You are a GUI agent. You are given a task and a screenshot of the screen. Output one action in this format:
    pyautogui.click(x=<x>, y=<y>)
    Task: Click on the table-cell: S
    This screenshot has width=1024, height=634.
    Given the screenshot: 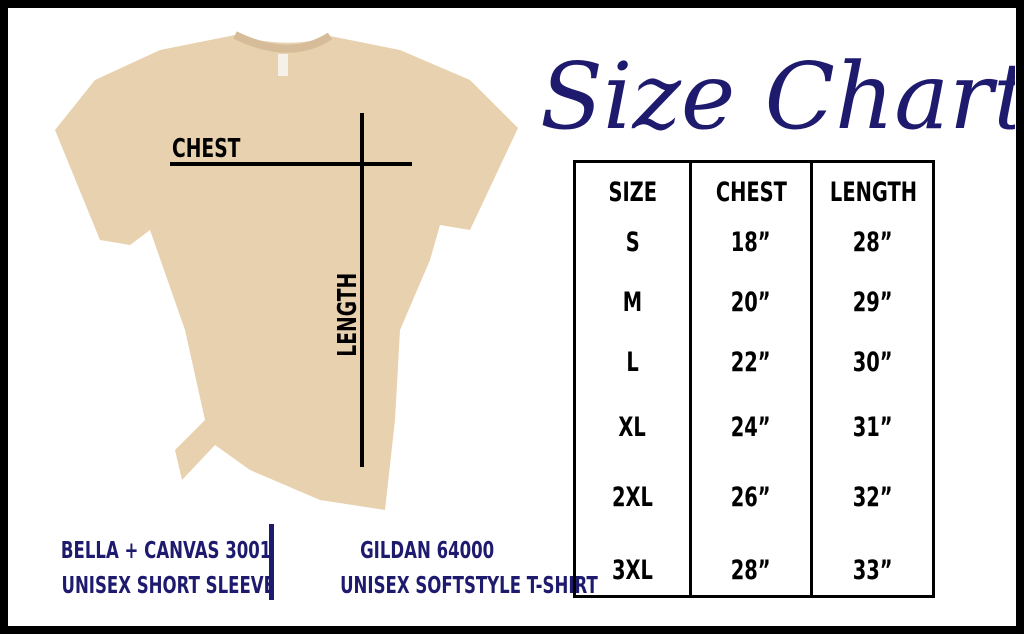 What is the action you would take?
    pyautogui.click(x=632, y=242)
    